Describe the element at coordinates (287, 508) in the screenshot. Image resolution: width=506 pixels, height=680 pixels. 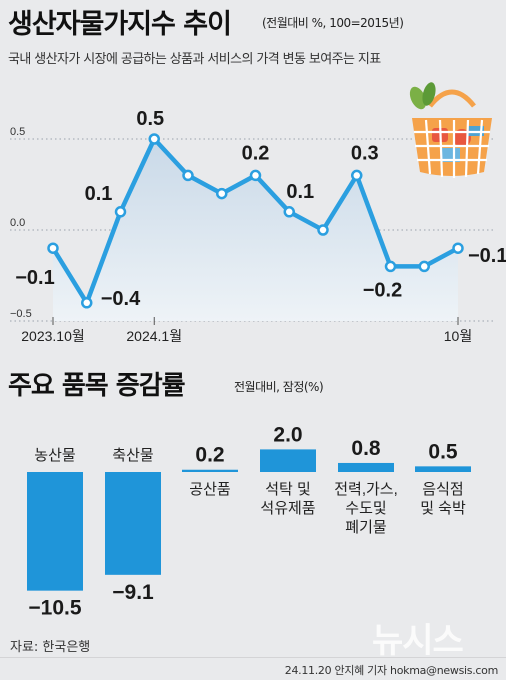
I see `bar-category-label: 석유제품` at that location.